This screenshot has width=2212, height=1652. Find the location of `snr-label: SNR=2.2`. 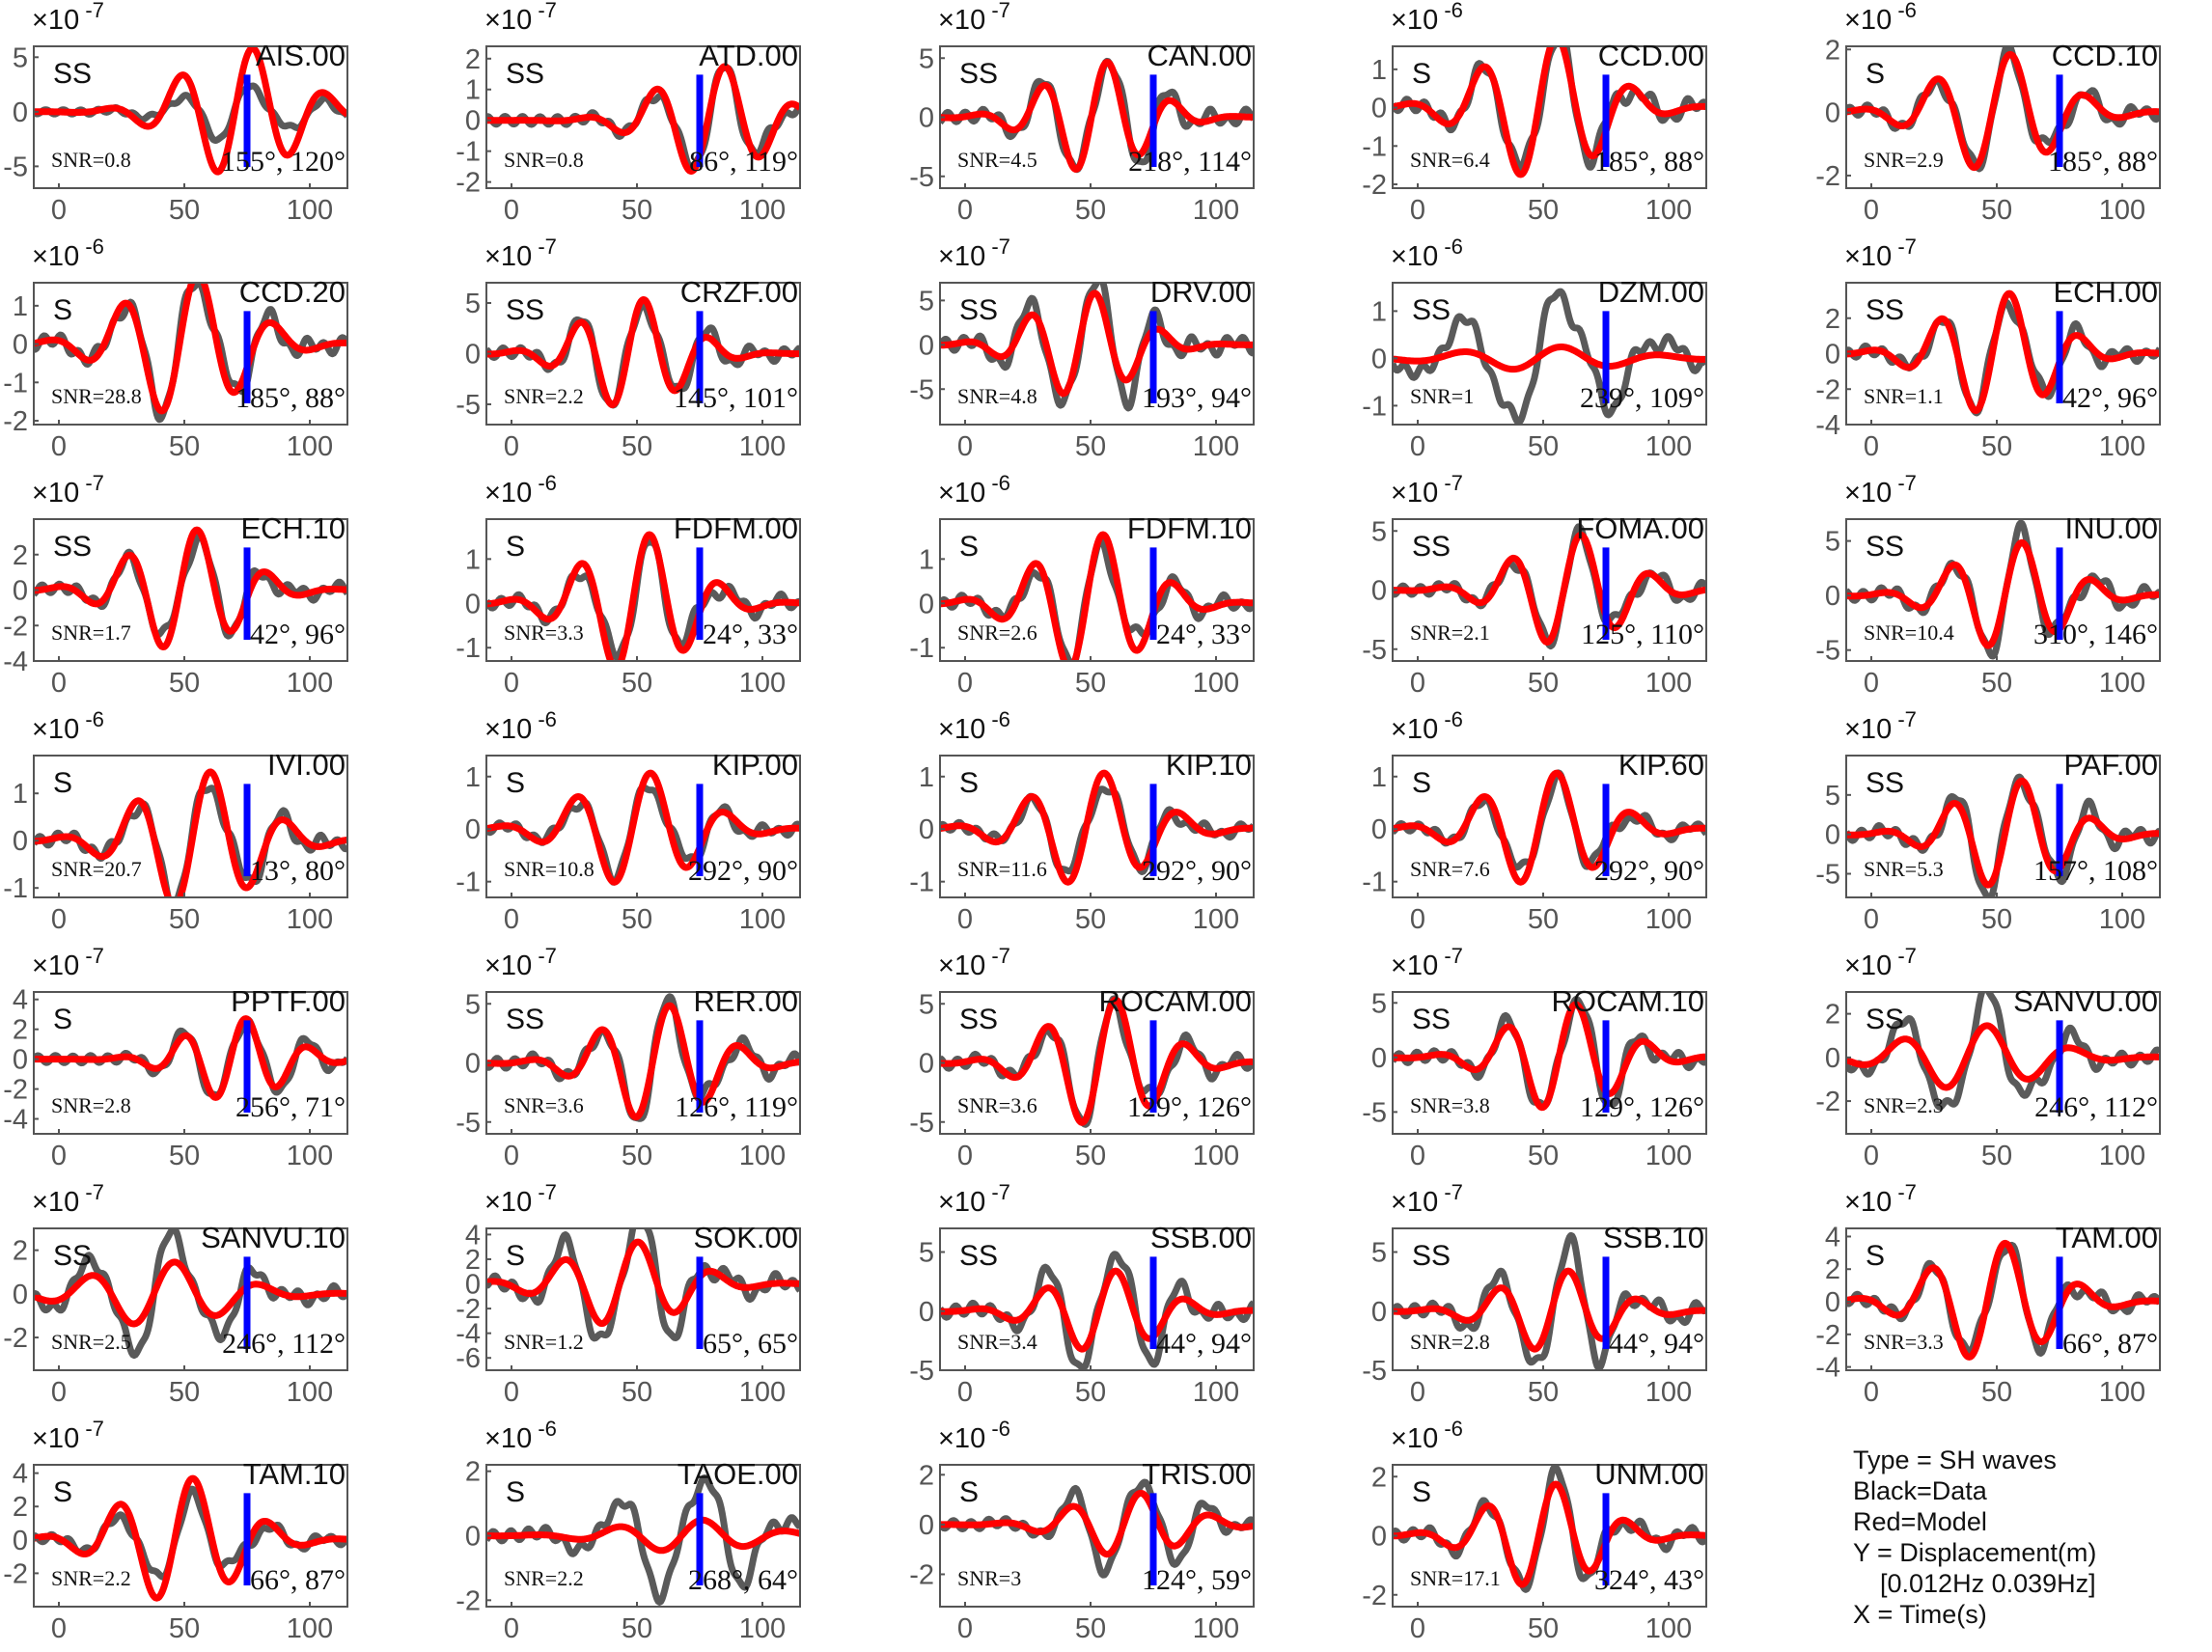

snr-label: SNR=2.2 is located at coordinates (544, 1578).